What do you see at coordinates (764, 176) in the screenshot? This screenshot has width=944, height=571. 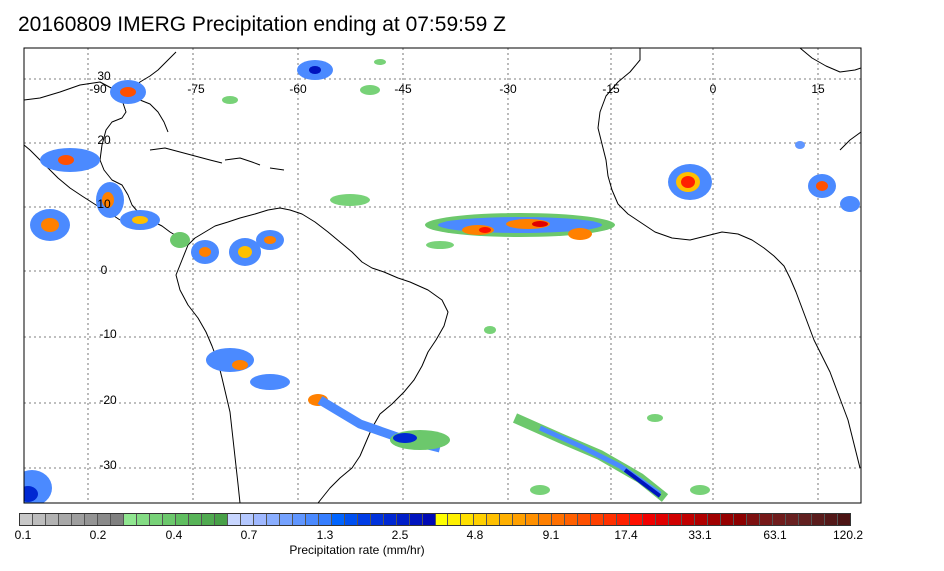 I see `west-africa-storms` at bounding box center [764, 176].